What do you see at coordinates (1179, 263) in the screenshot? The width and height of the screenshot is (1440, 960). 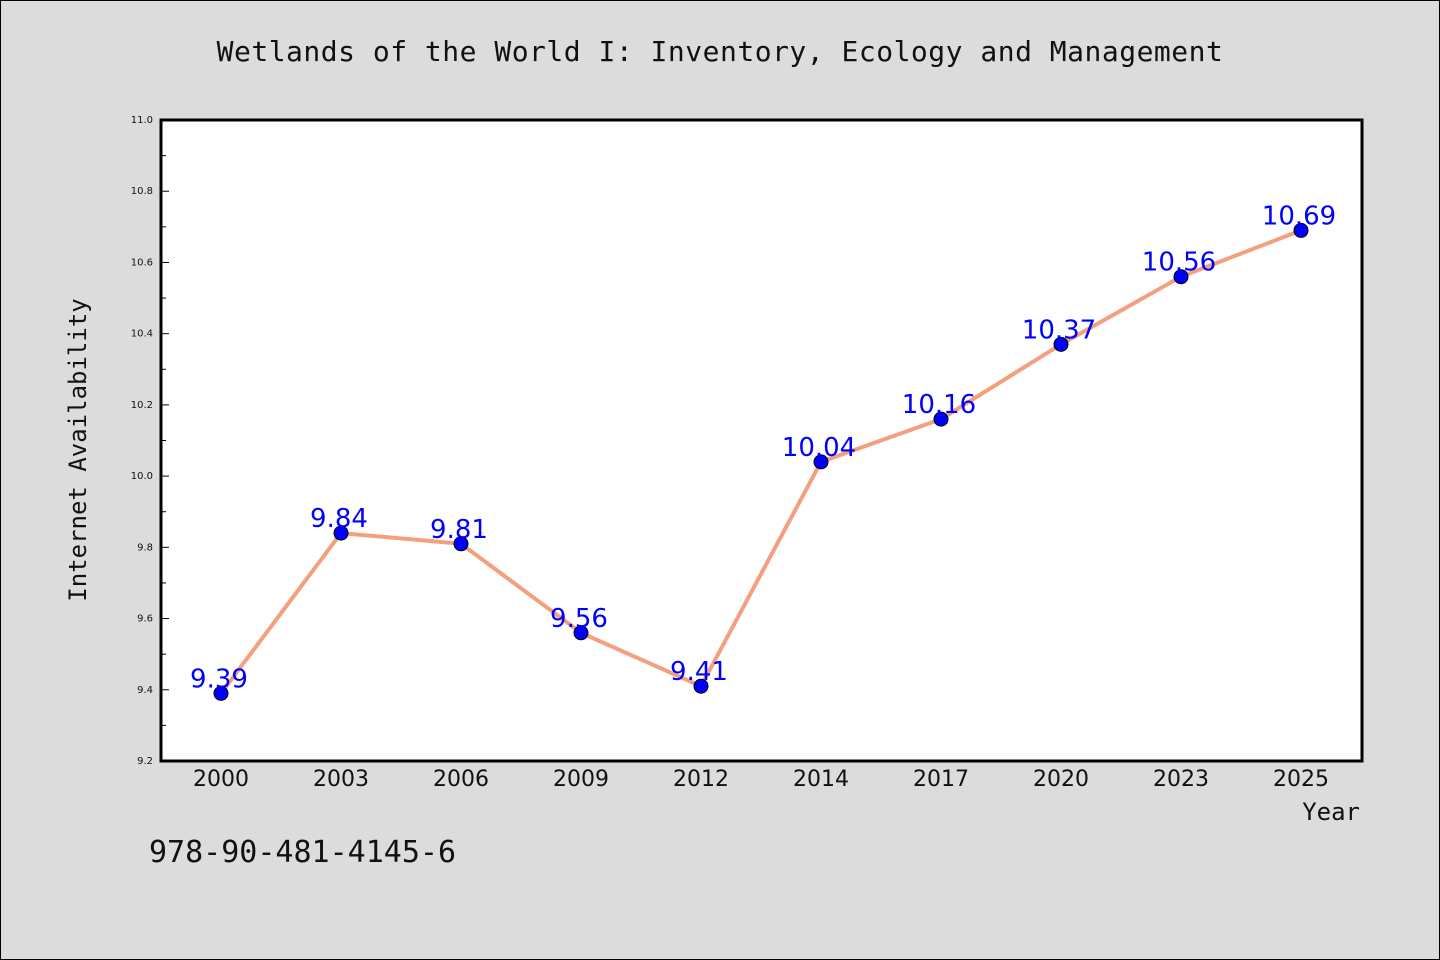 I see `data-label: 10.56` at bounding box center [1179, 263].